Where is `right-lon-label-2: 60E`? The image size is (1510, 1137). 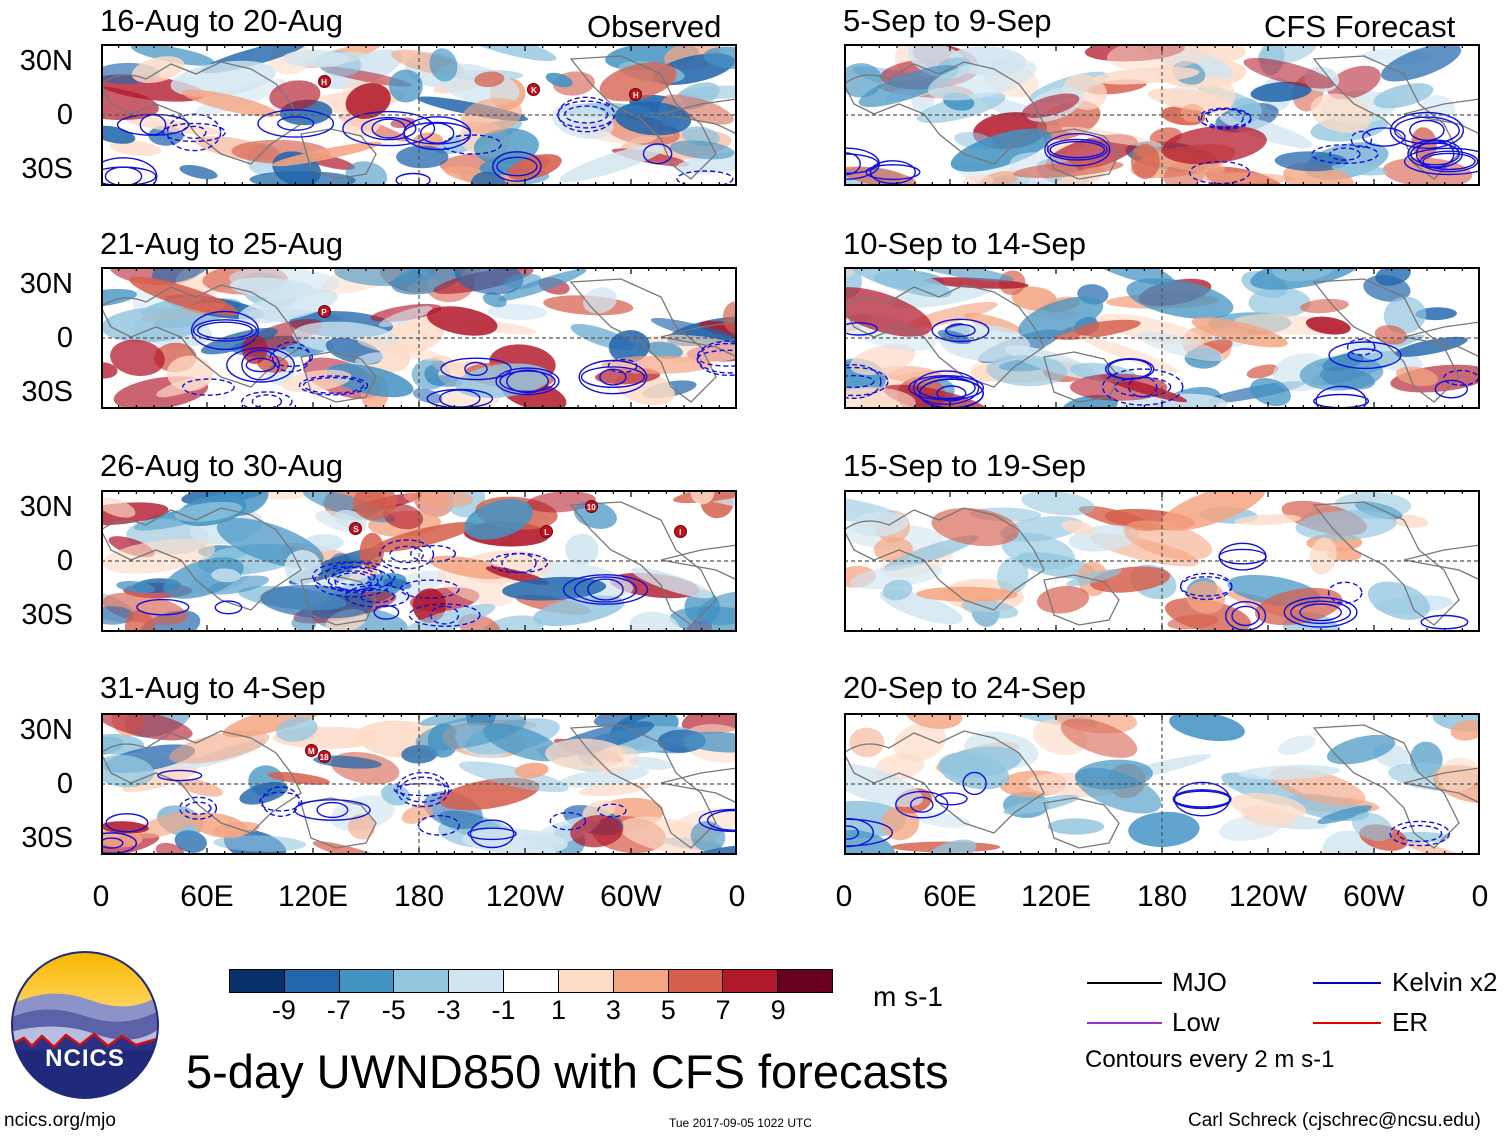 right-lon-label-2: 60E is located at coordinates (950, 896).